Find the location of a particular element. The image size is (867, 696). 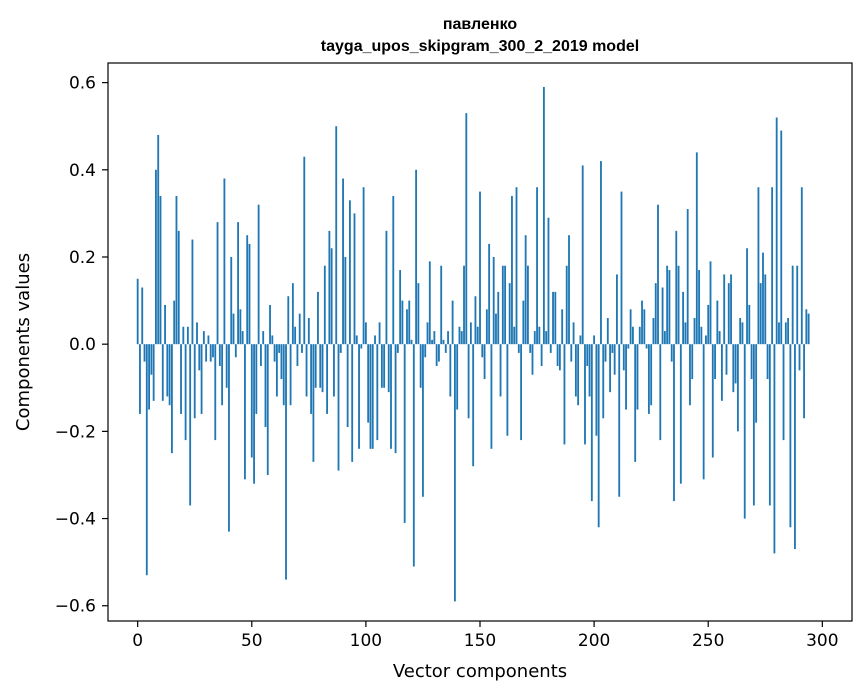

chart-title-line-2: tayga_upos_skipgram_300_2_2019 model is located at coordinates (480, 46).